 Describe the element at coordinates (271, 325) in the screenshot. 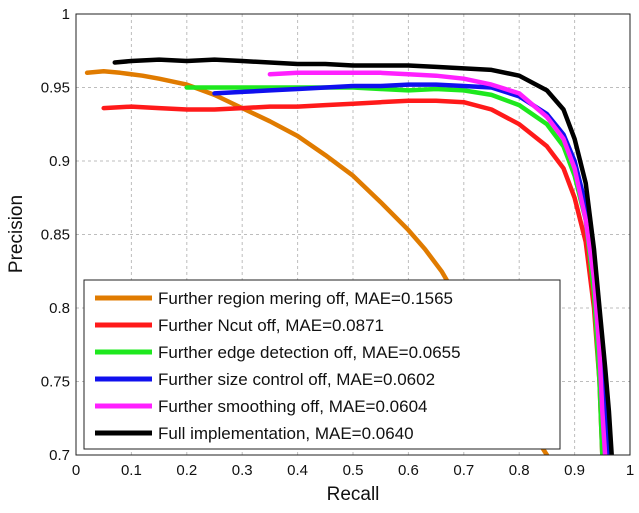

I see `legend-label-2: Further Ncut off, MAE=0.0871` at that location.